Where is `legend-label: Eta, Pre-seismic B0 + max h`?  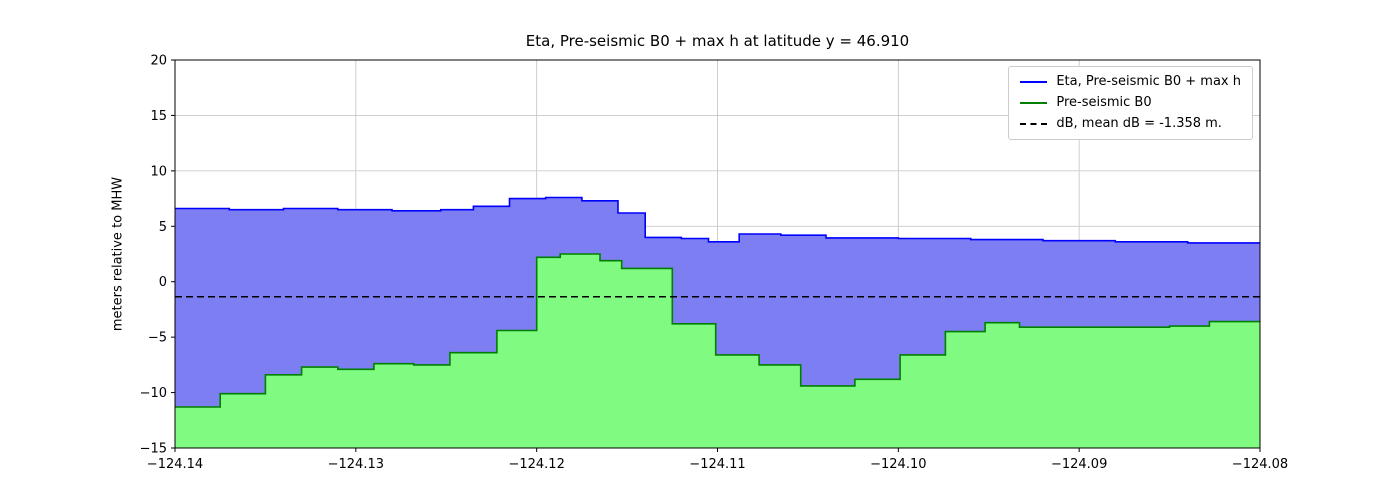 legend-label: Eta, Pre-seismic B0 + max h is located at coordinates (1148, 81).